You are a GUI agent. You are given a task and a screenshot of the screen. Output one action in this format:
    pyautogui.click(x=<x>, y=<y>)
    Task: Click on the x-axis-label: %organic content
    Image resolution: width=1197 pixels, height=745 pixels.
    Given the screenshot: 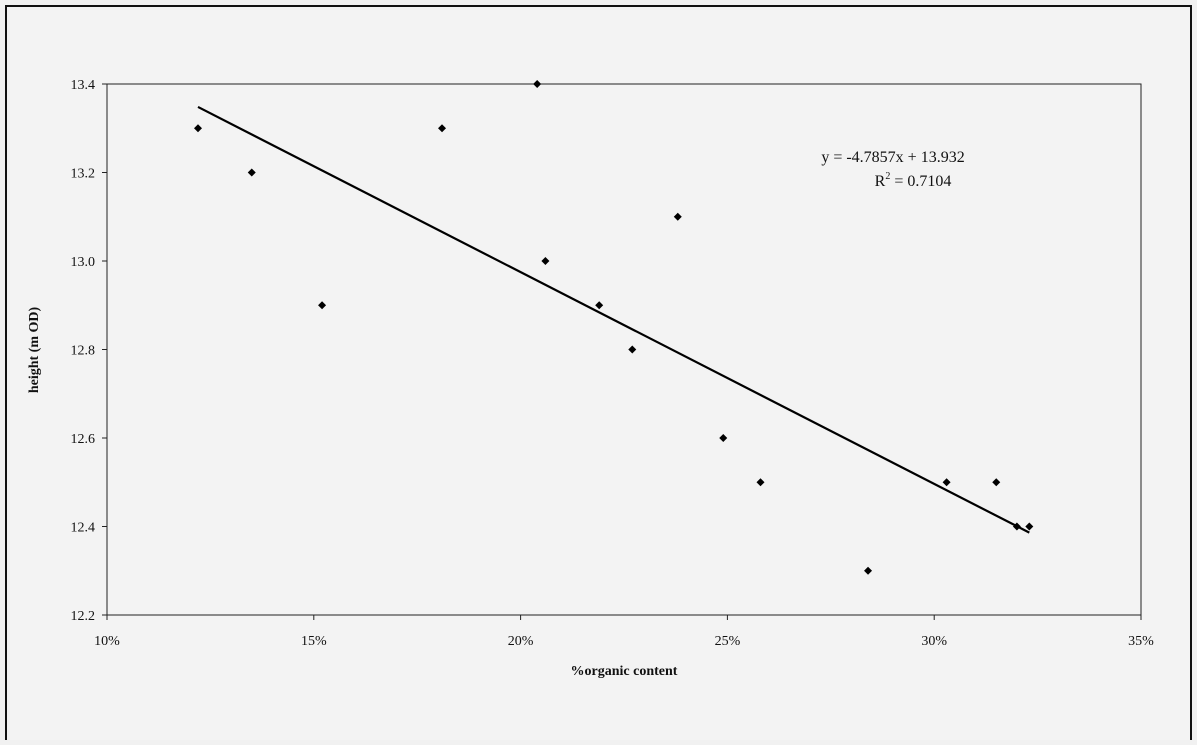 What is the action you would take?
    pyautogui.click(x=624, y=671)
    